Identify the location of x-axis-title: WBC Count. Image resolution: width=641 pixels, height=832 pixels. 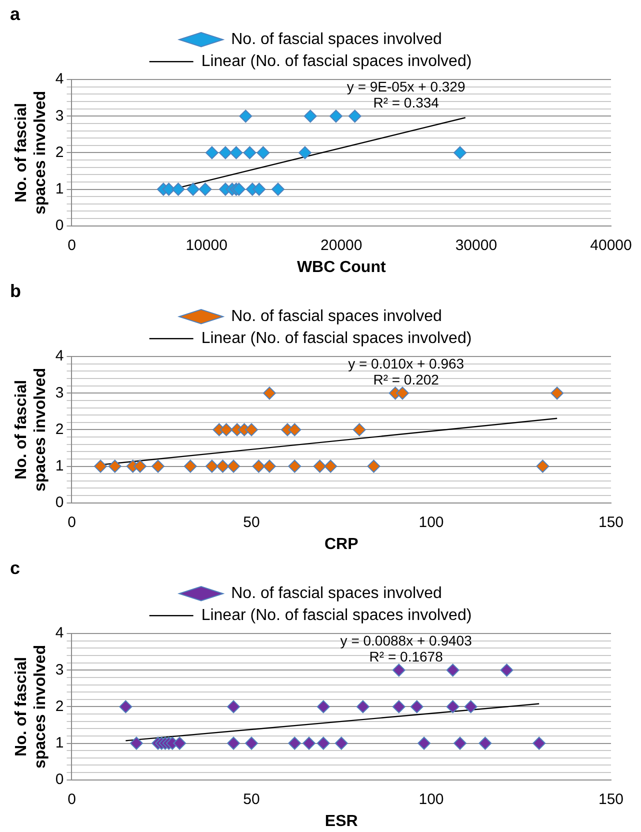
(341, 267).